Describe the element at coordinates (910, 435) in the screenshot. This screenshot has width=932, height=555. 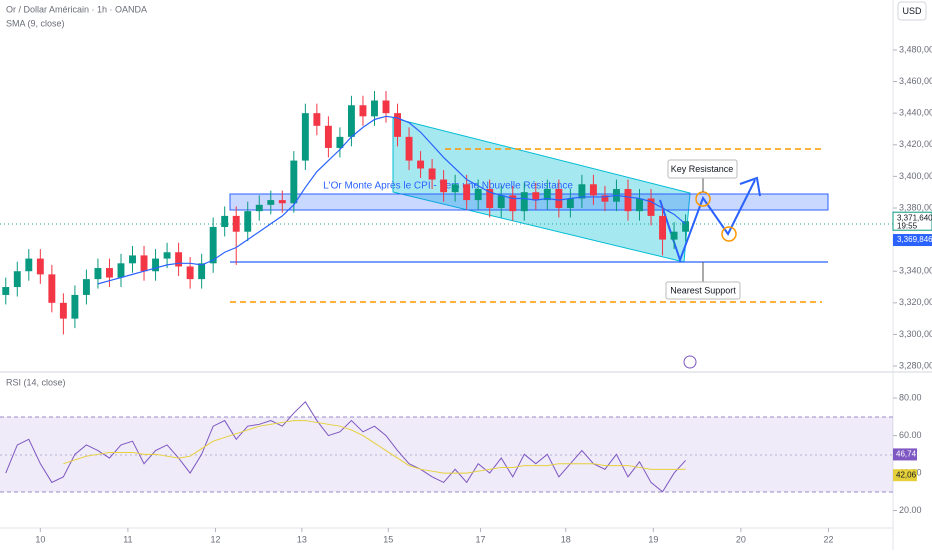
I see `y-tick-label: 60.00` at that location.